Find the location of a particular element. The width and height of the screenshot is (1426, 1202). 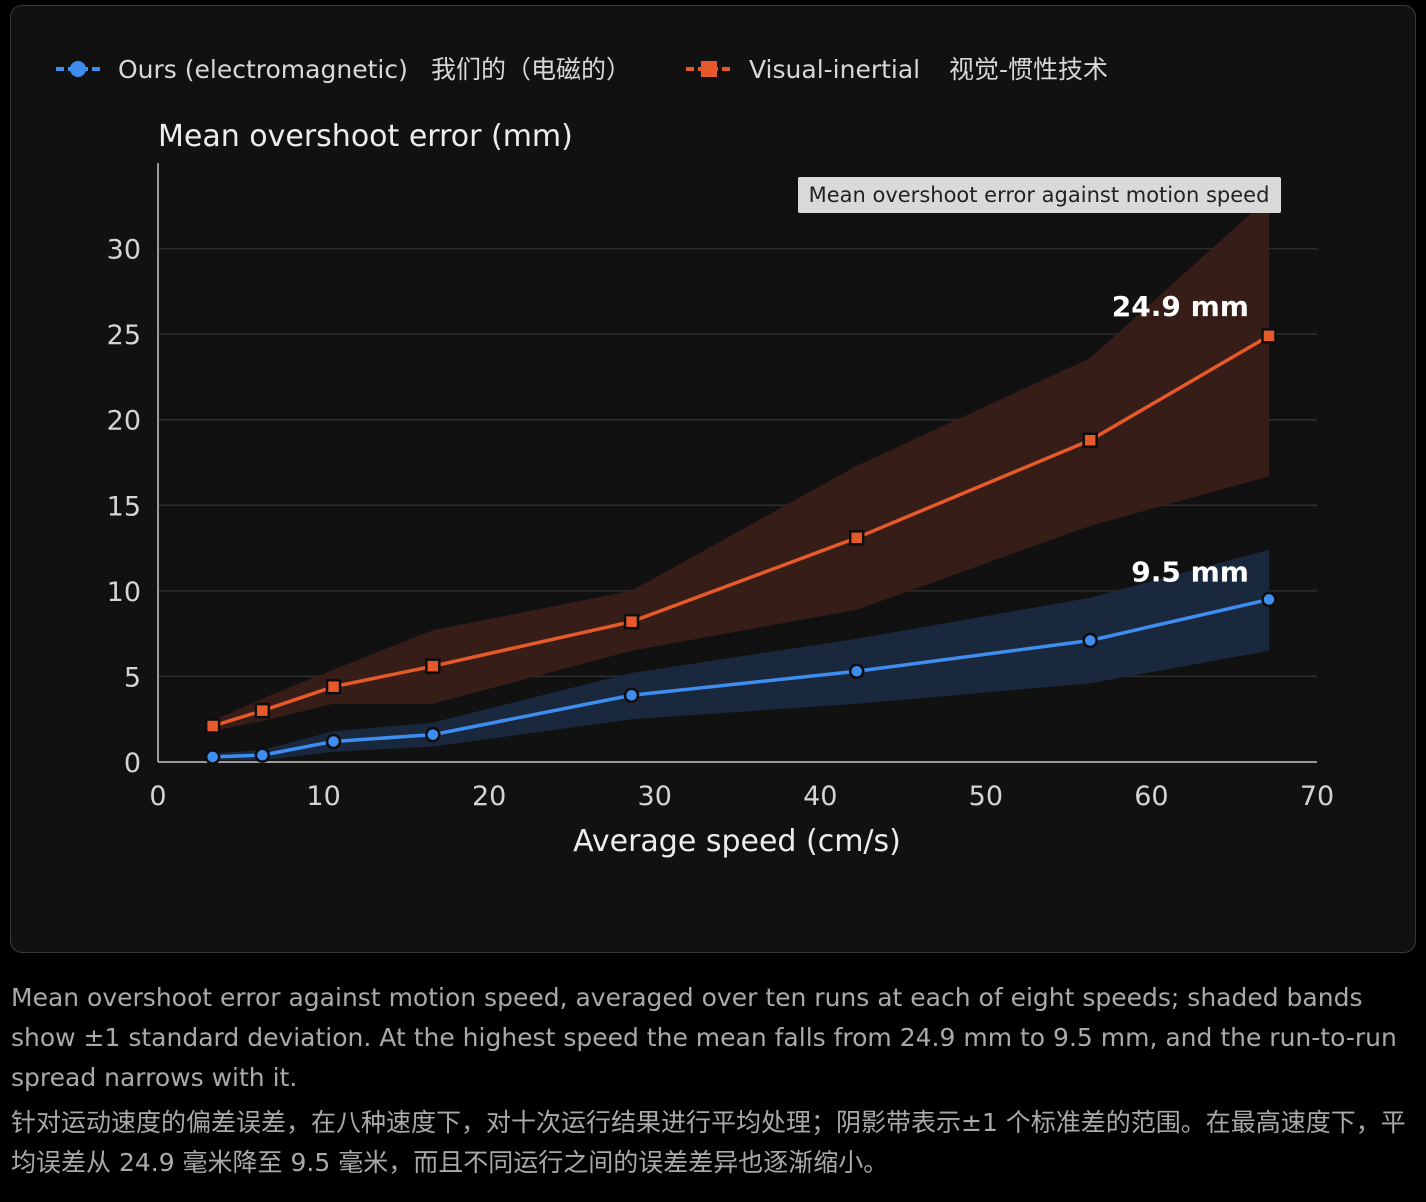

x-tick-label-40: 40 is located at coordinates (820, 796).